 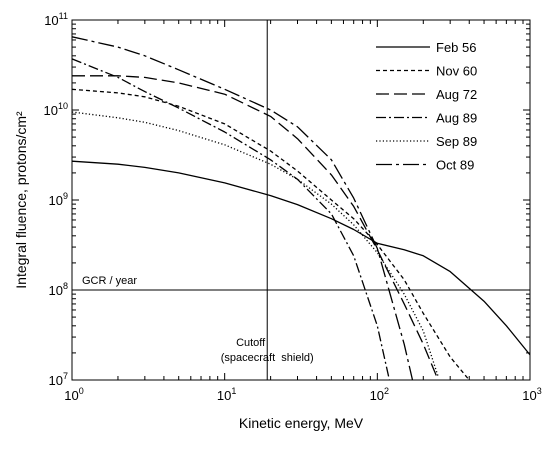 What do you see at coordinates (198, 319) in the screenshot?
I see `annotations: GCR / year Cutoff (spacecraft shield)` at bounding box center [198, 319].